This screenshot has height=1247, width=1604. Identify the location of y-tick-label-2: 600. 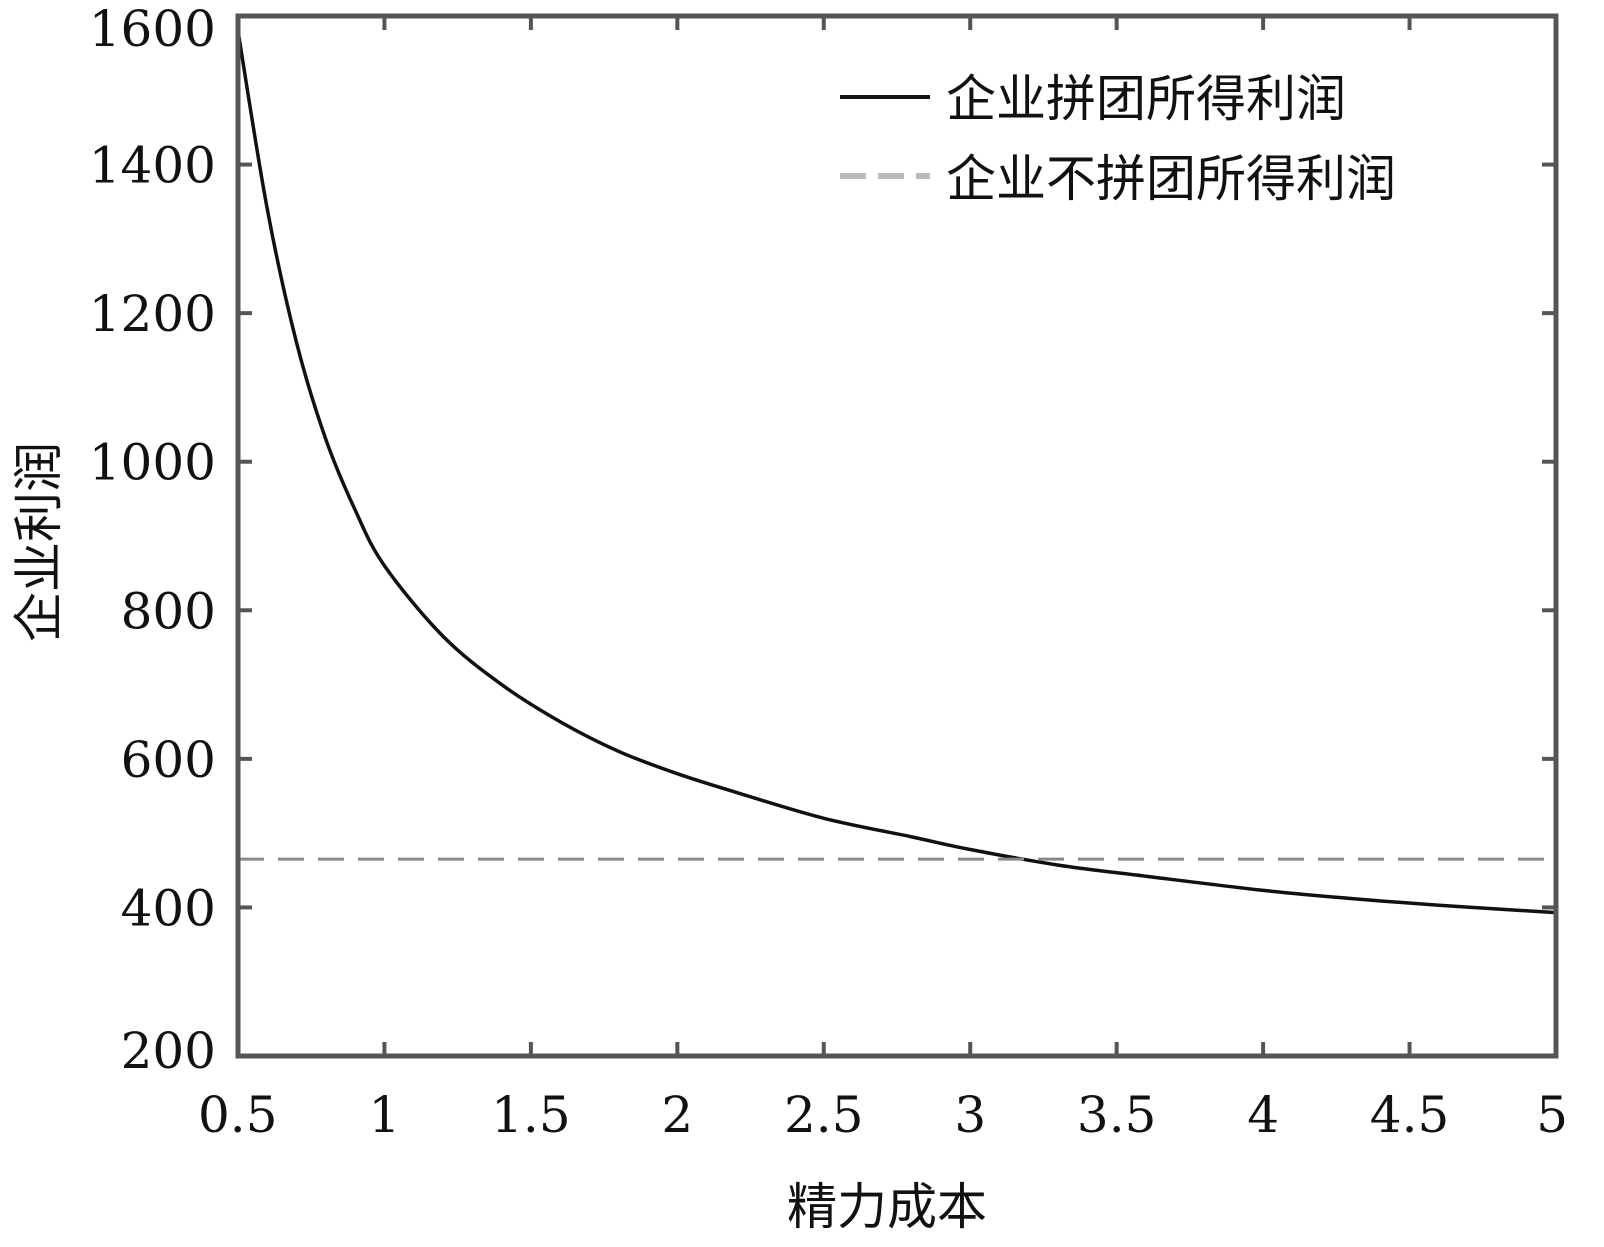
(168, 760).